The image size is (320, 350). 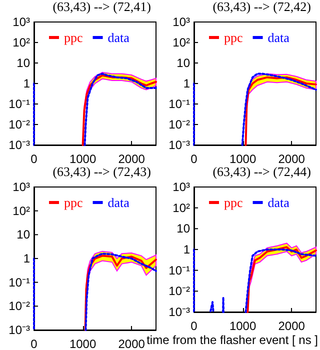 I want to click on chart-title: (63,43) --> (72,44), so click(x=262, y=171).